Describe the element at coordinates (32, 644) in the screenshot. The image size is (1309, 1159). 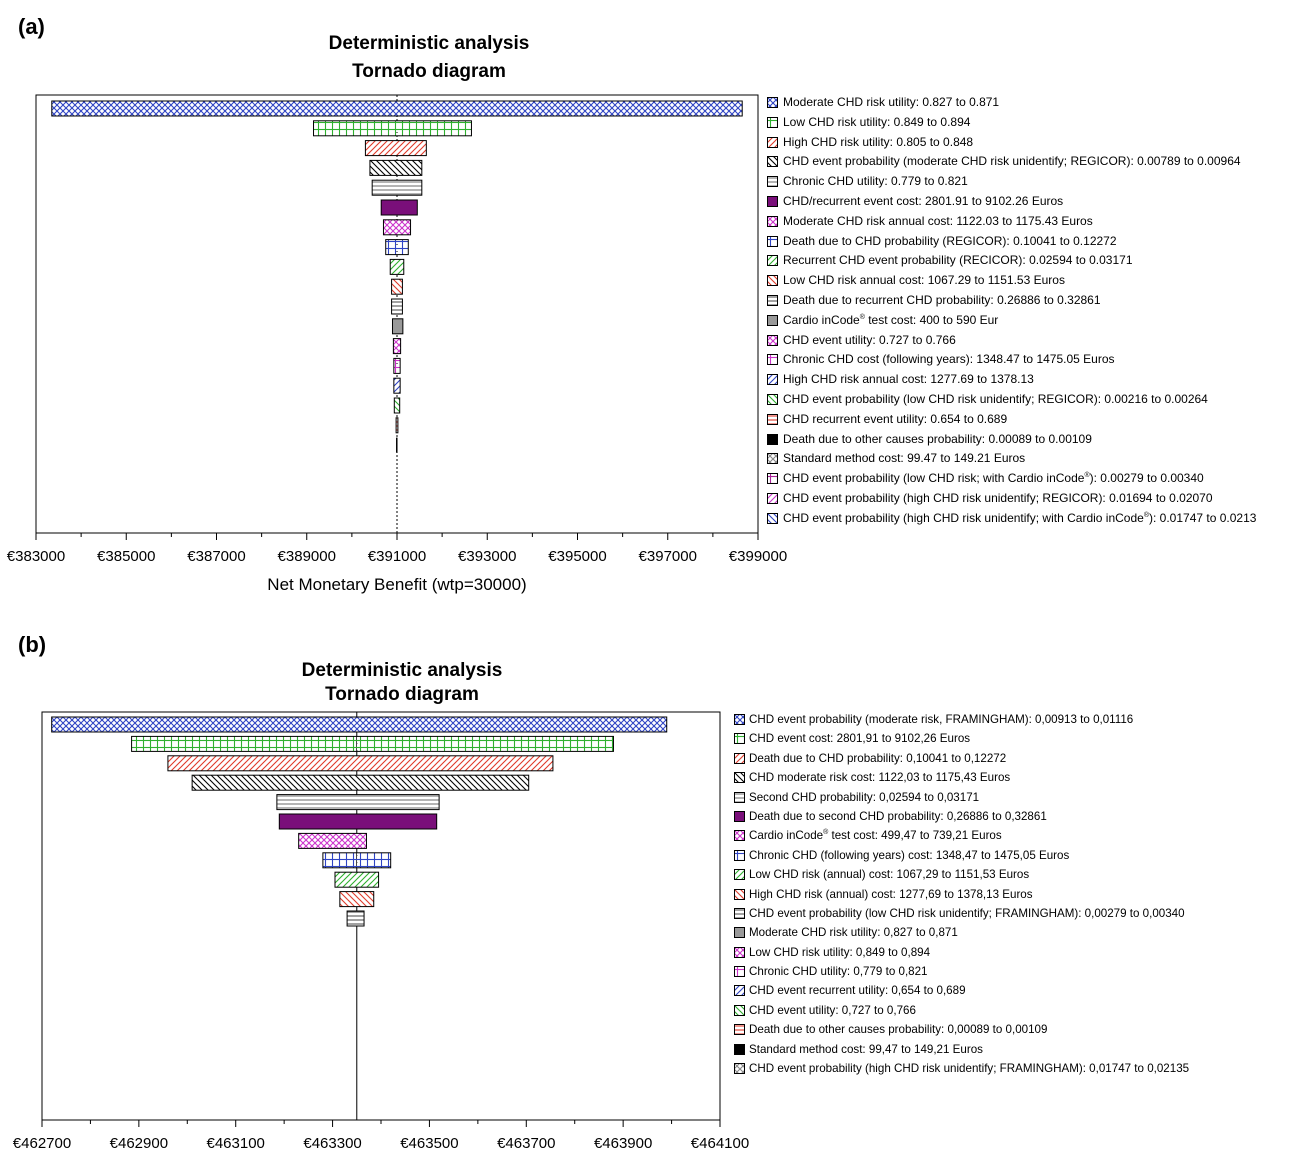
I see `panel-label-b: (b)` at that location.